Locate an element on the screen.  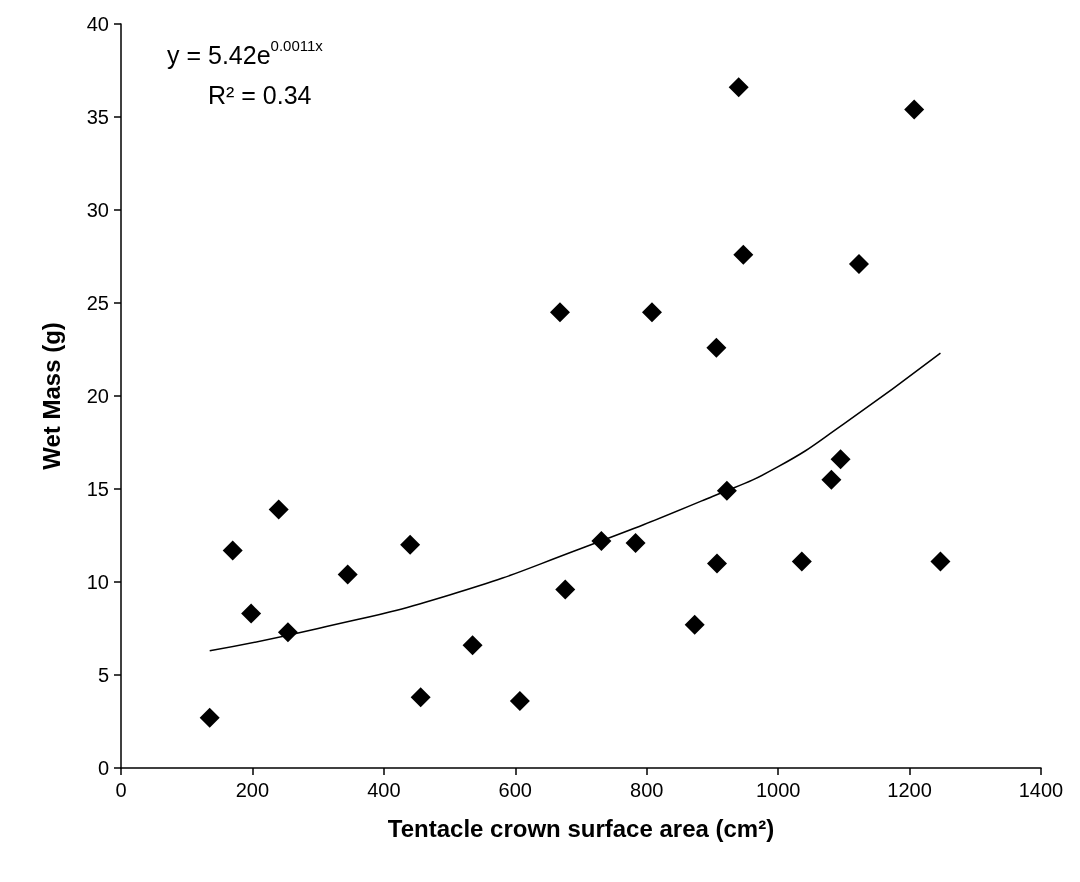
y-tick-label: 30 is located at coordinates (97, 210).